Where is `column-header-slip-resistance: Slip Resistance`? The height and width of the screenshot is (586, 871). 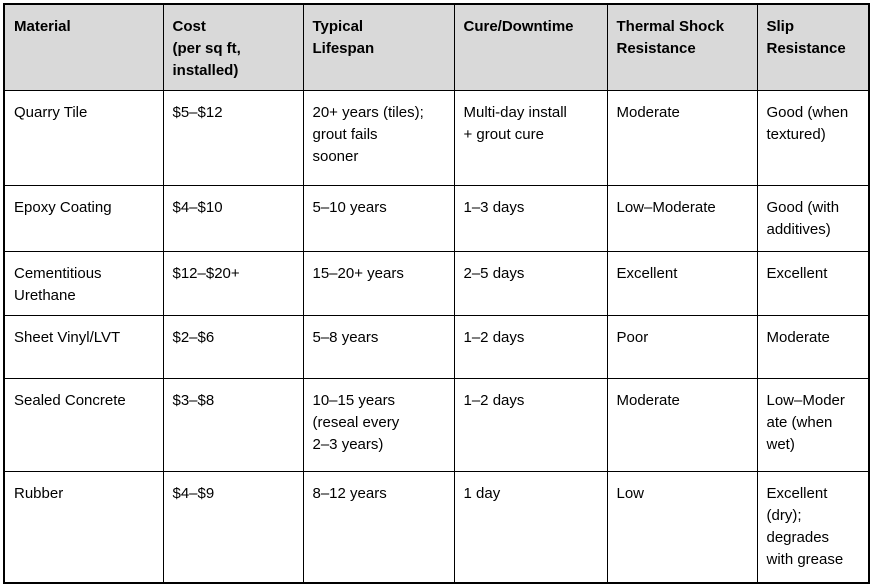
column-header-slip-resistance: Slip Resistance is located at coordinates (813, 47).